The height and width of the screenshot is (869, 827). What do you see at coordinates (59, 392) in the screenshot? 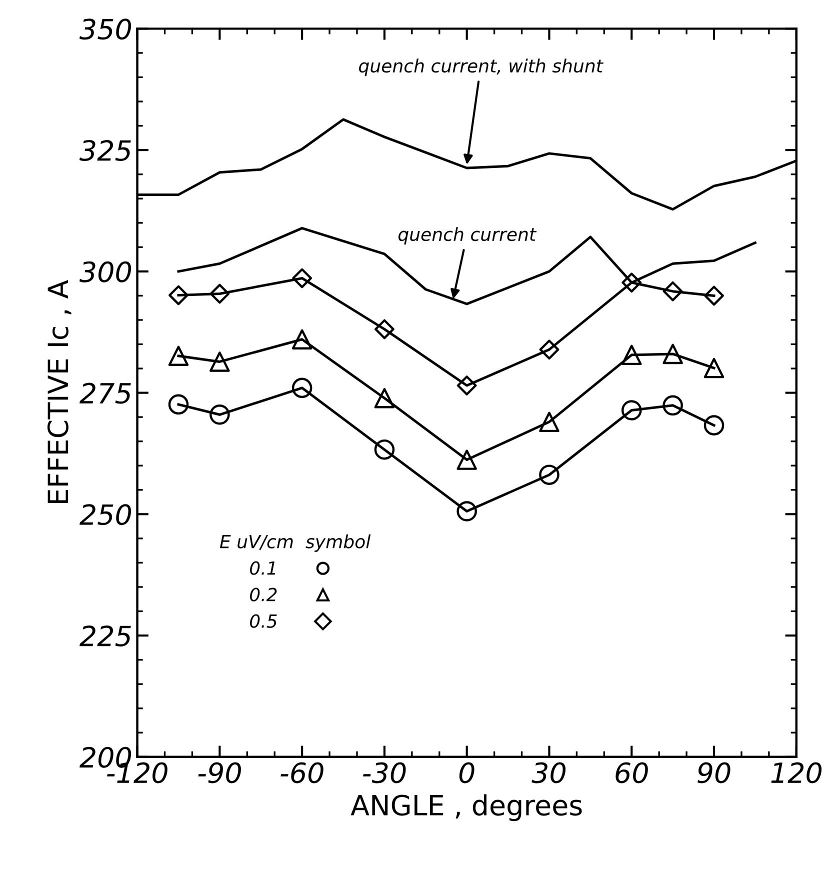
I see `y-axis-title: EFFECTIVE Ic , A` at bounding box center [59, 392].